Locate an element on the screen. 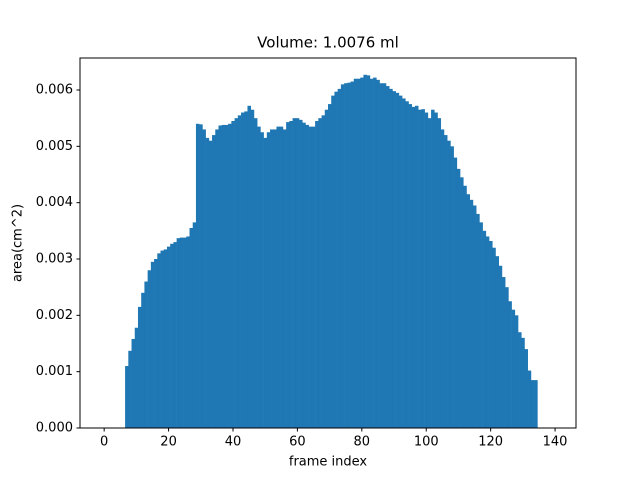  y-tick-label: 0.000 is located at coordinates (54, 428).